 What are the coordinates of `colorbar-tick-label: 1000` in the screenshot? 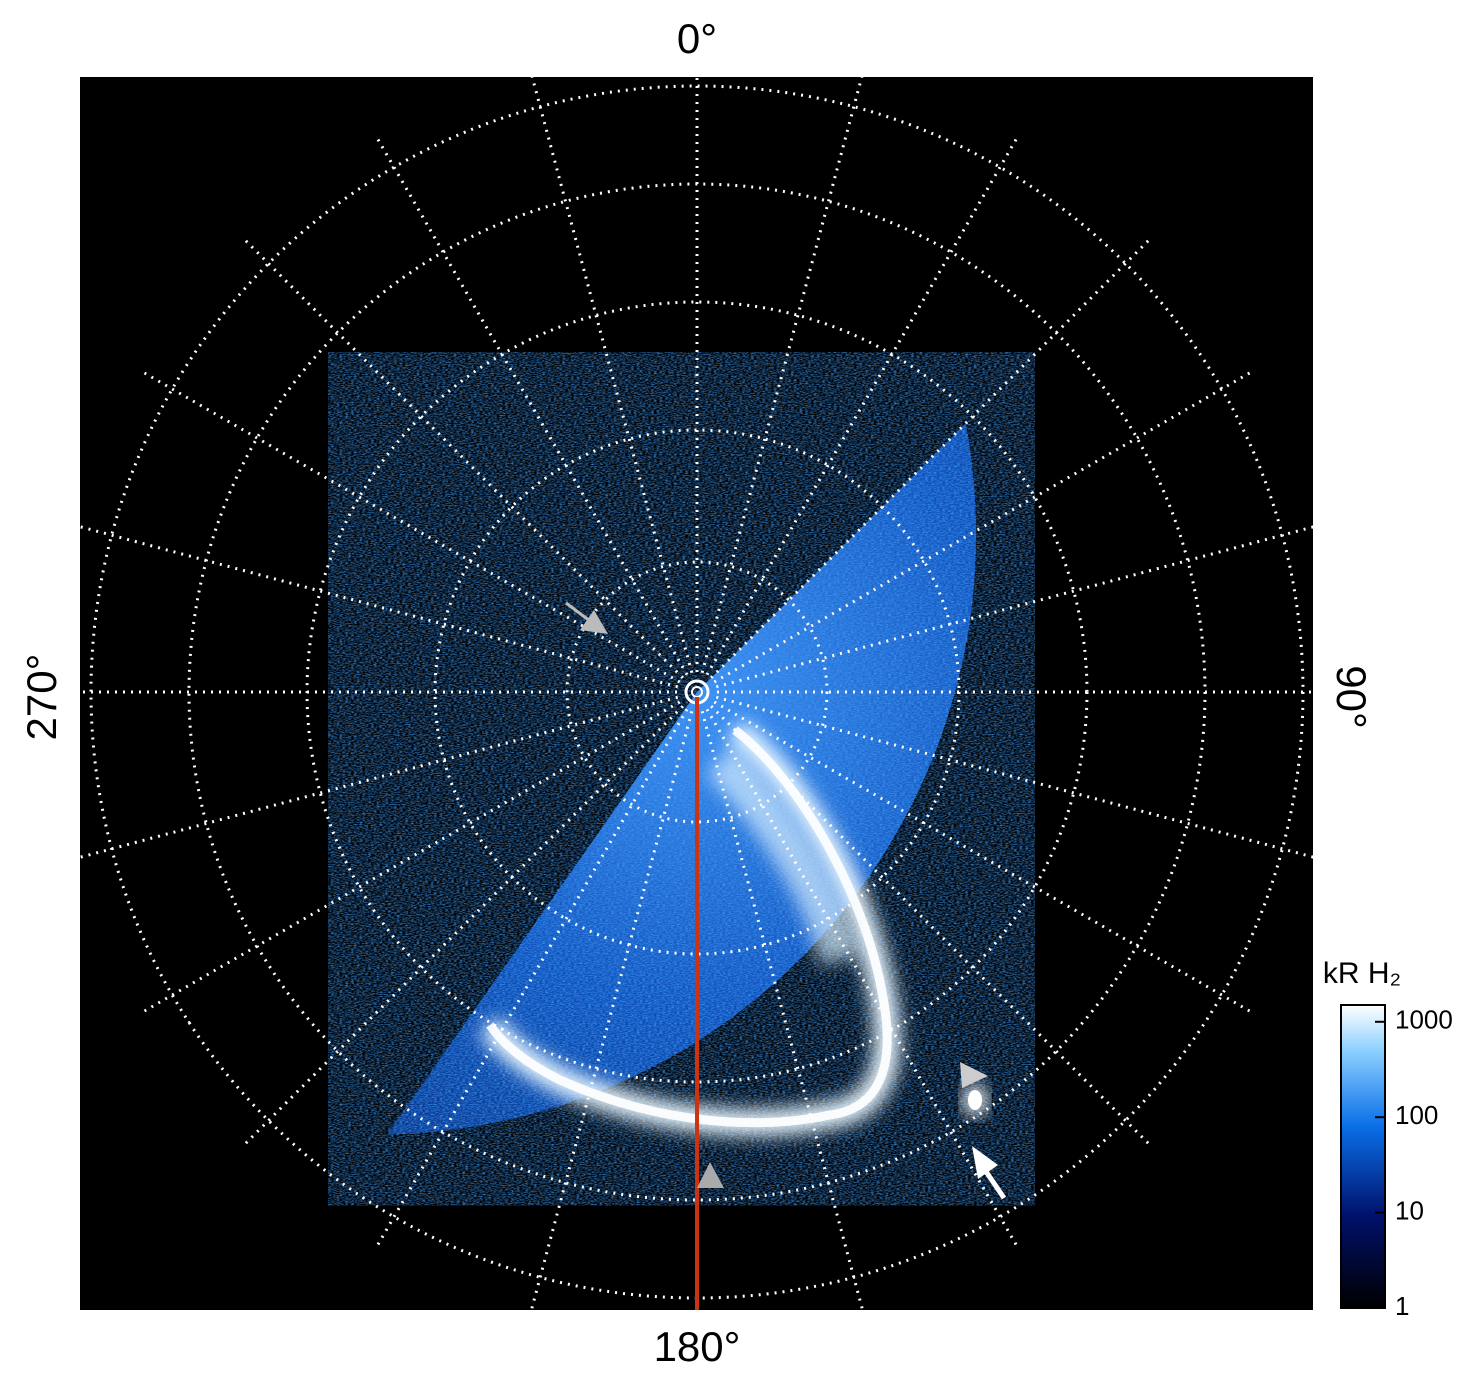 It's located at (1424, 1020).